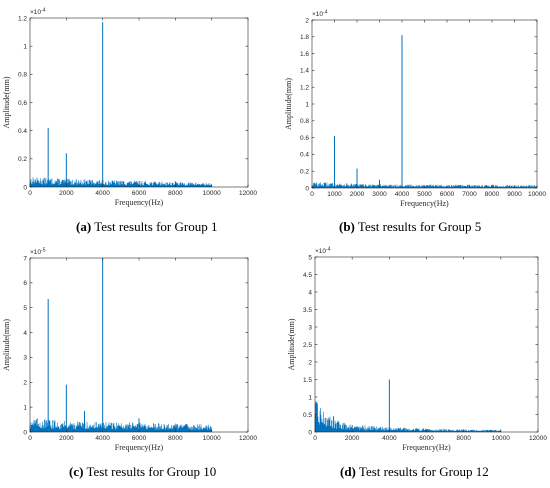 The width and height of the screenshot is (550, 488). What do you see at coordinates (424, 194) in the screenshot?
I see `chart-b-xtick-label: 5000` at bounding box center [424, 194].